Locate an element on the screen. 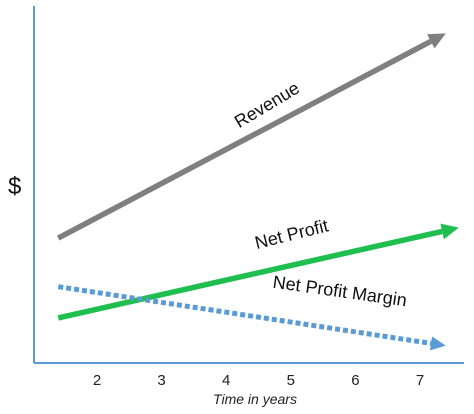 The width and height of the screenshot is (474, 414). x-tick-label-5: 5 is located at coordinates (291, 380).